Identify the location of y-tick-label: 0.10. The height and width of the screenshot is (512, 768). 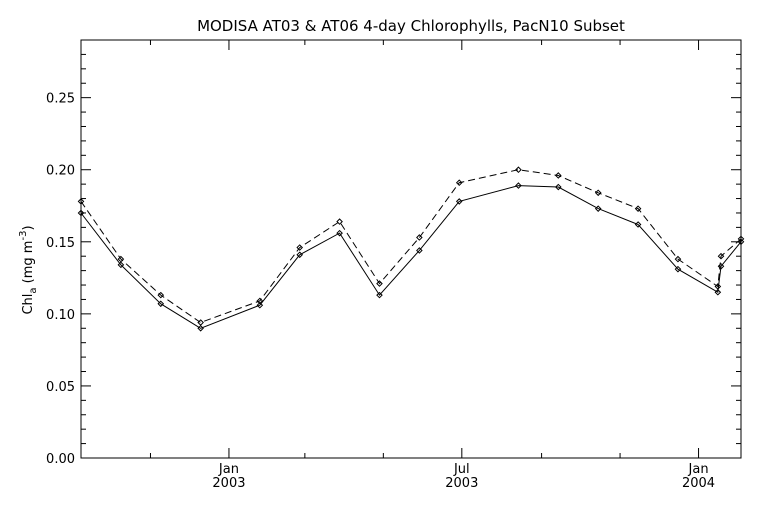
(60, 315).